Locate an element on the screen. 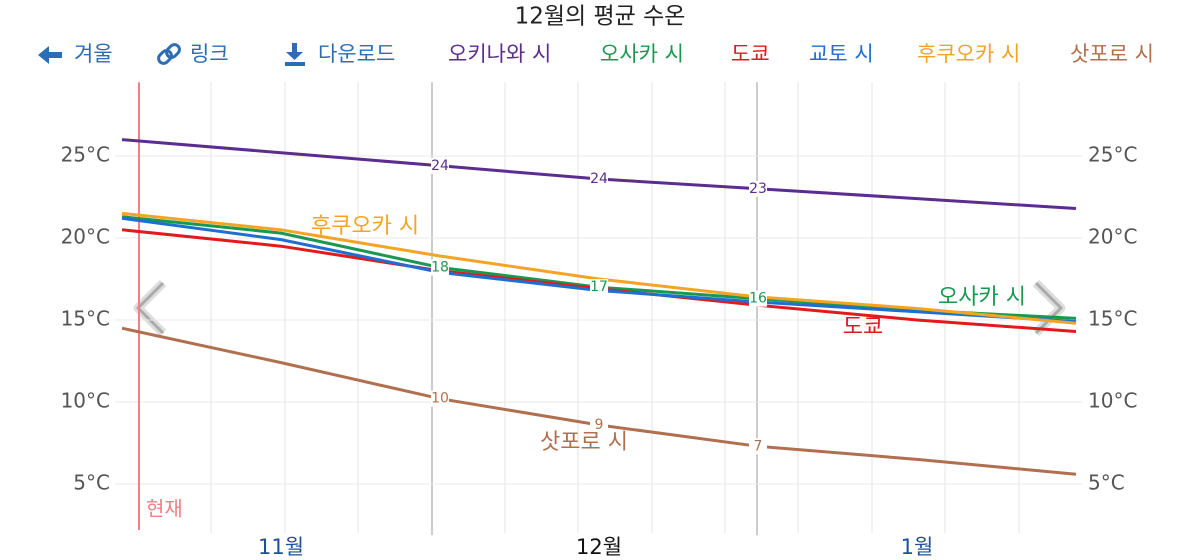  value-label: 16 is located at coordinates (758, 299).